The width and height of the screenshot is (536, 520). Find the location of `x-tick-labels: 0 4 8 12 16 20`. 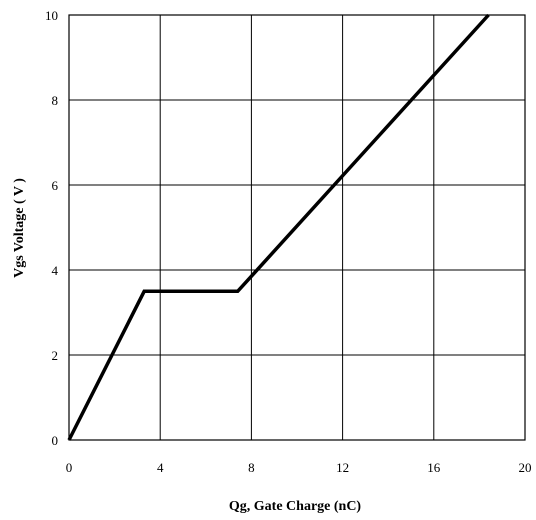

x-tick-labels: 0 4 8 12 16 20 is located at coordinates (299, 467).